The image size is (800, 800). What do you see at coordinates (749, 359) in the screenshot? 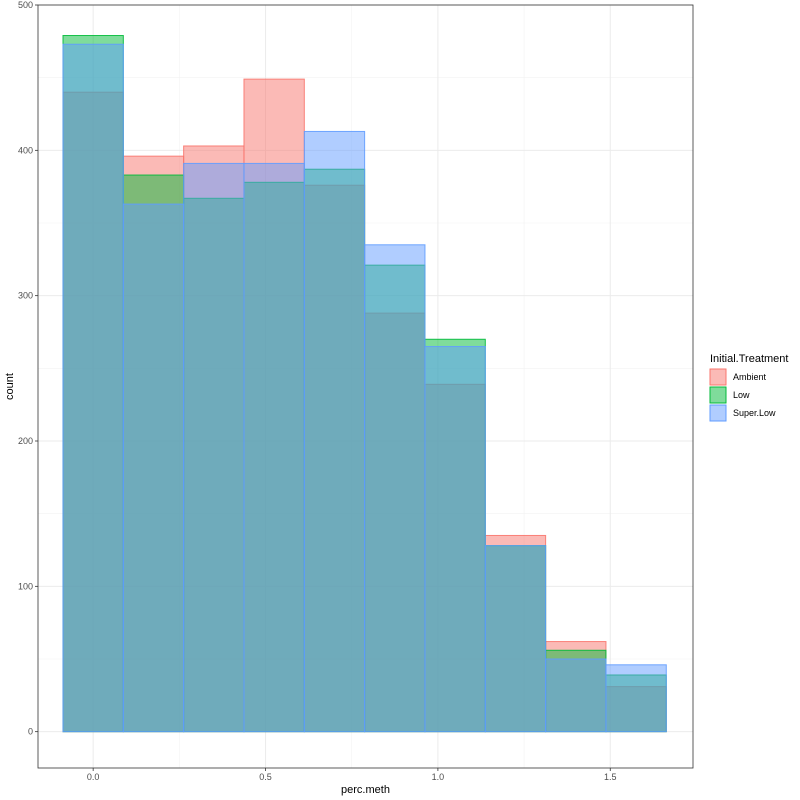
I see `legend-title: Initial.Treatment` at bounding box center [749, 359].